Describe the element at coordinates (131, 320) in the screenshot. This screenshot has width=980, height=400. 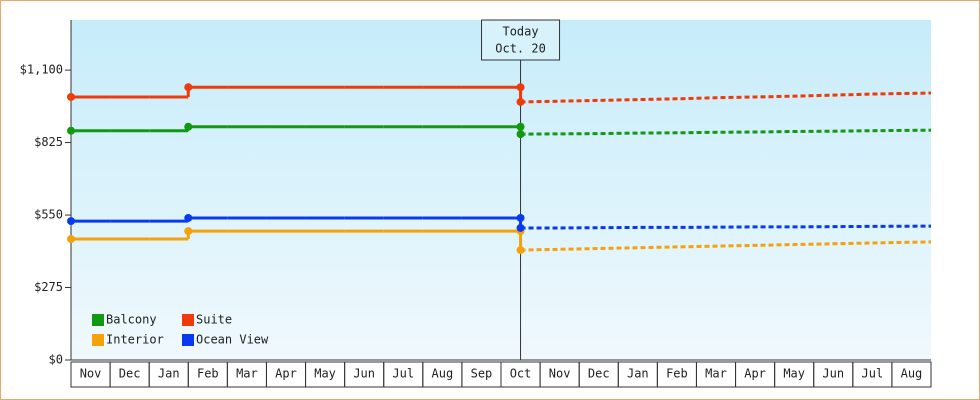
I see `legend-label: Balcony` at that location.